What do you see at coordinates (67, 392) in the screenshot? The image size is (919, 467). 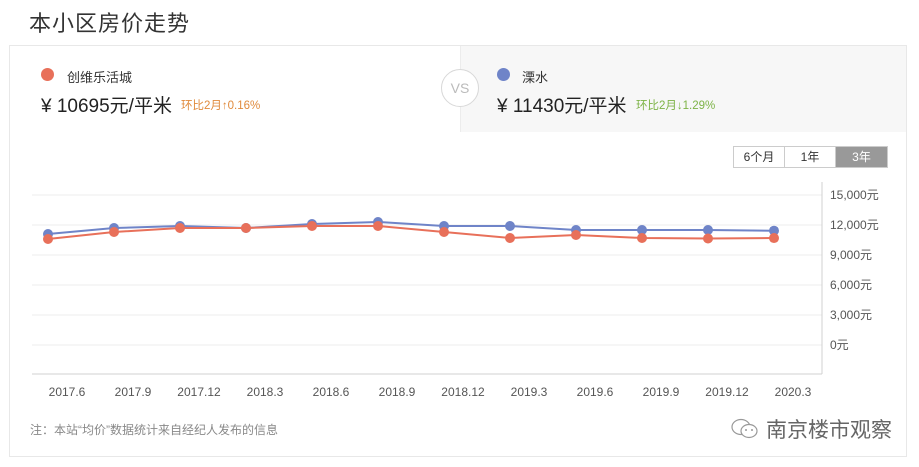 I see `svg-text: 2017.6` at bounding box center [67, 392].